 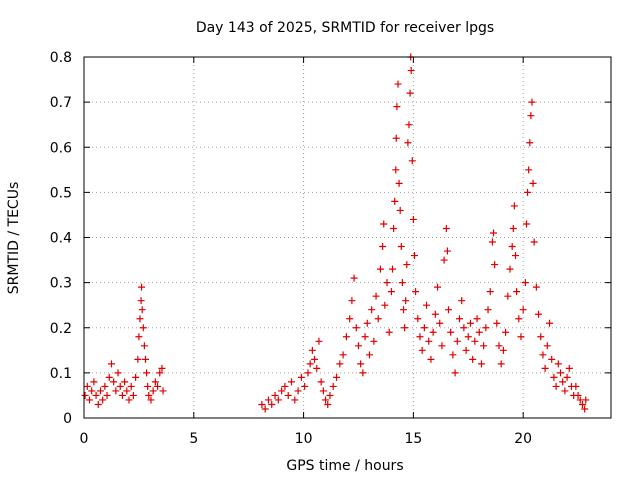 I want to click on y-tick-label: 0, so click(x=67, y=419).